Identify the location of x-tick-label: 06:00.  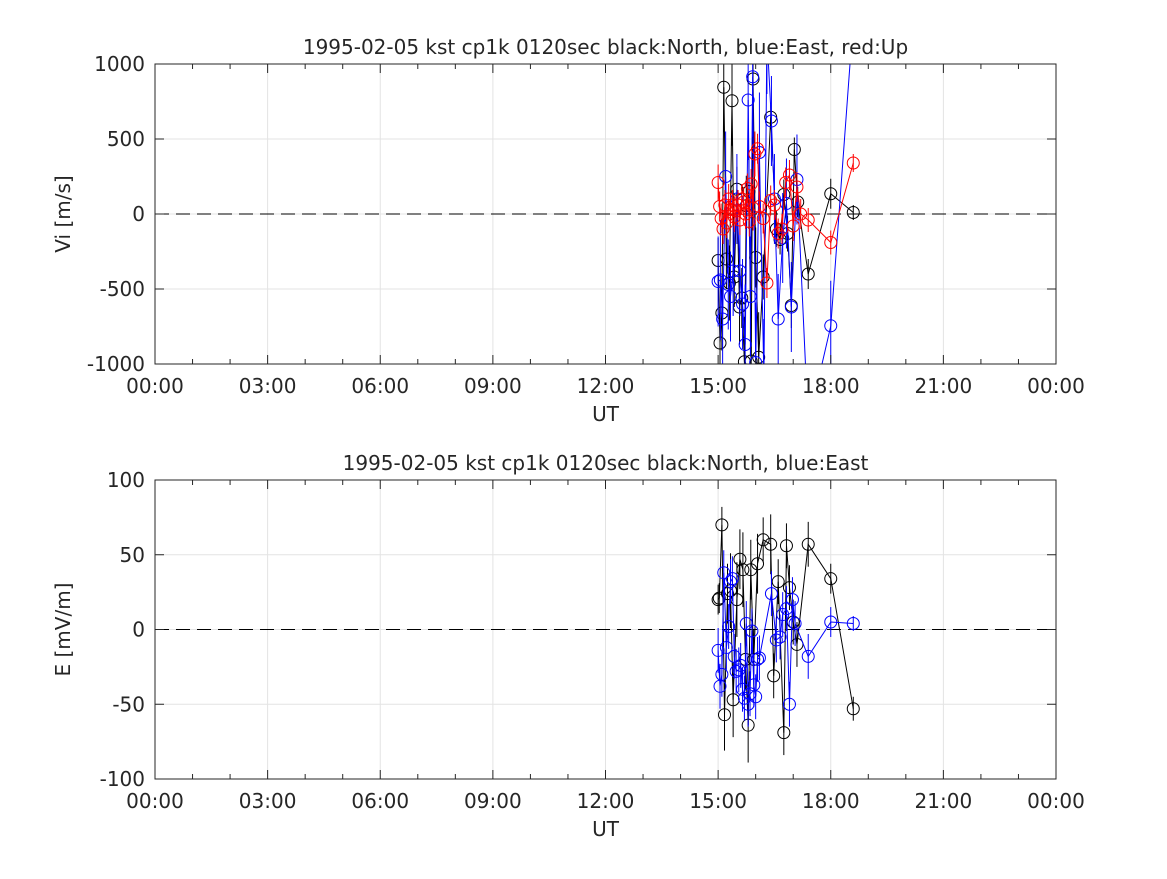
(380, 801).